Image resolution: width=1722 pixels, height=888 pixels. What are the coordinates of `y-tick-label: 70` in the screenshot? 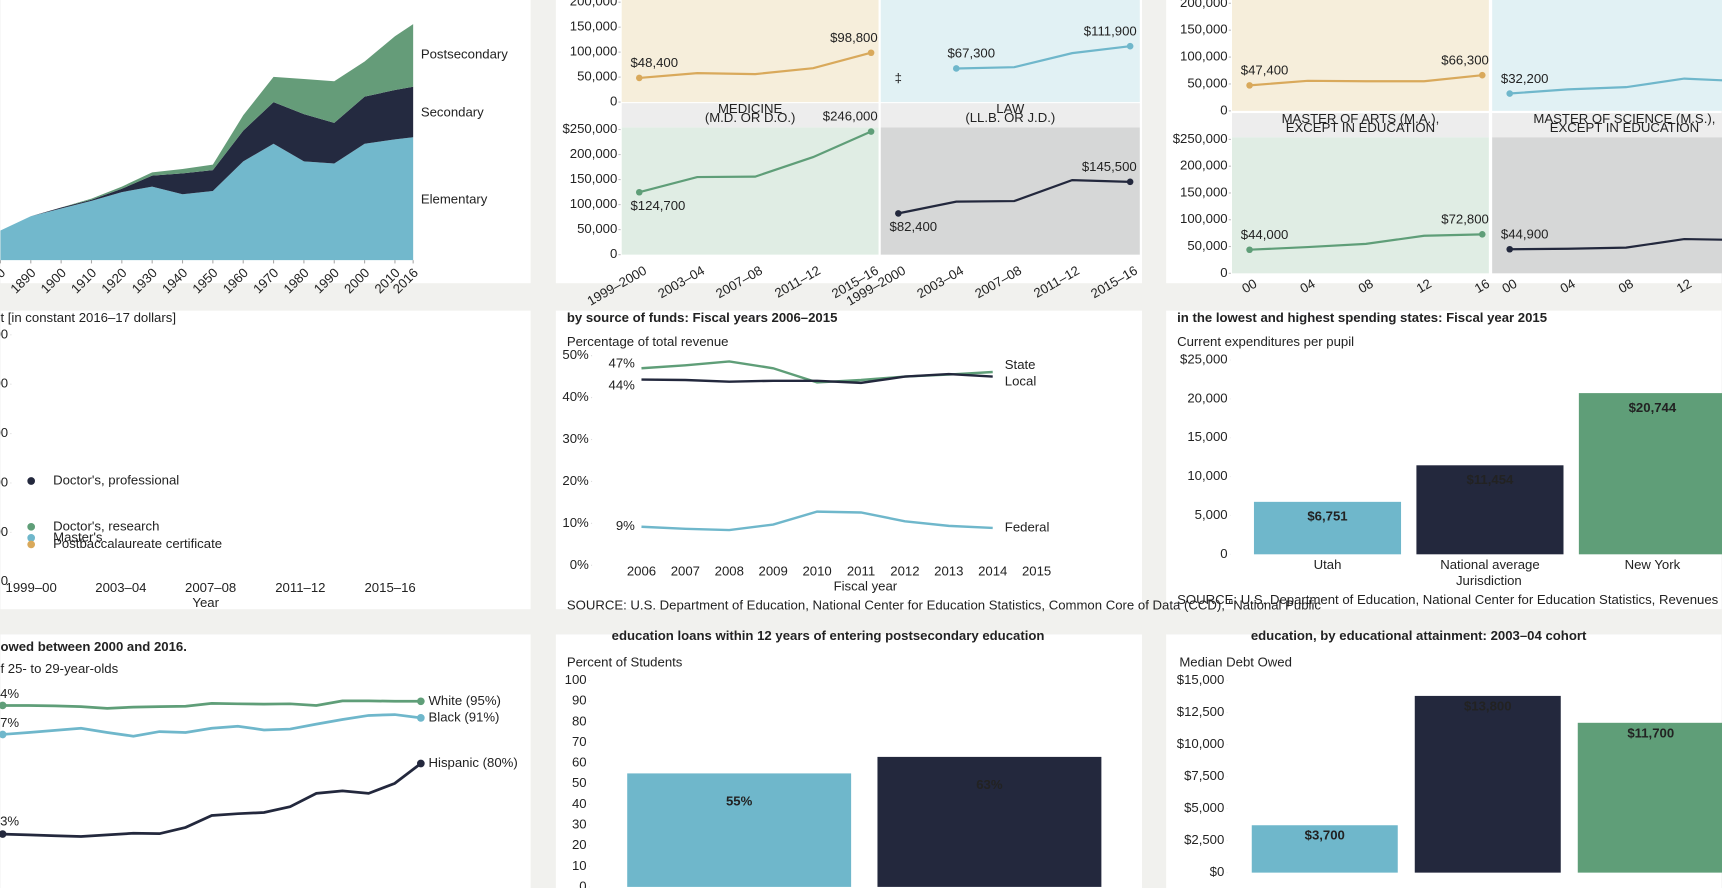 It's located at (579, 741).